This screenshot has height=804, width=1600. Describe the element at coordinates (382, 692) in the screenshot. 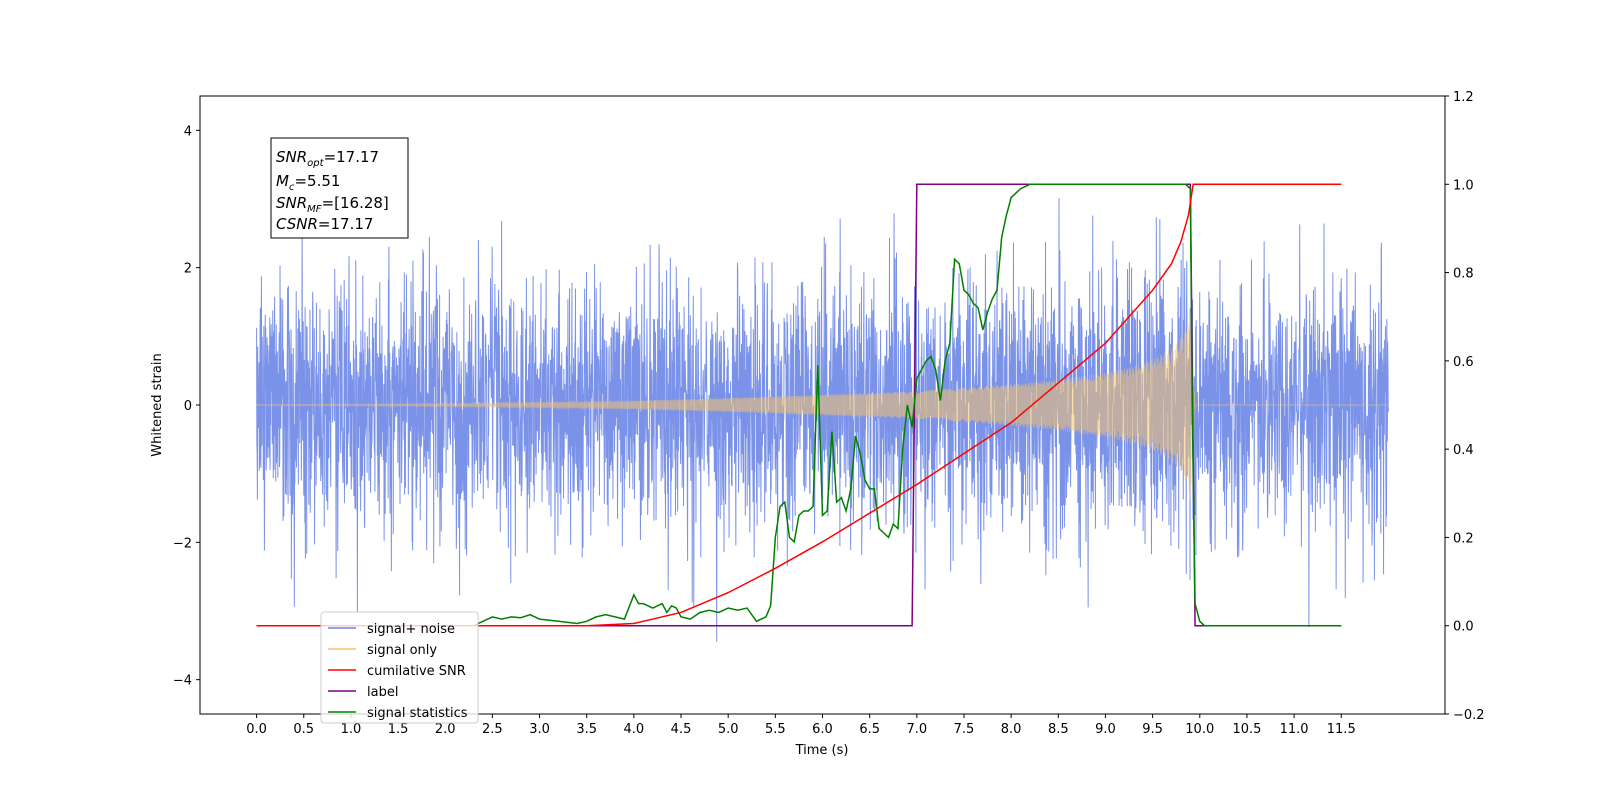

I see `legend-label: label` at that location.